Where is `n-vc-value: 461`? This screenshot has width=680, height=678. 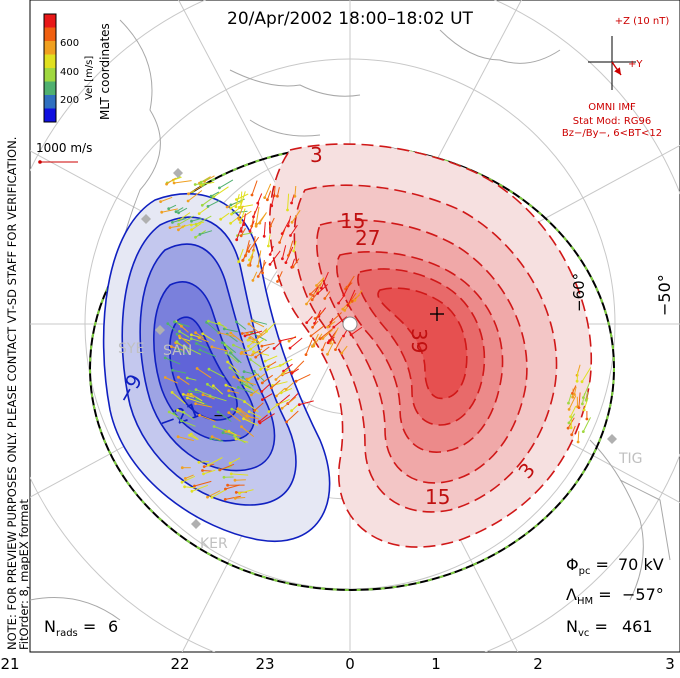 n-vc-value: 461 is located at coordinates (637, 626).